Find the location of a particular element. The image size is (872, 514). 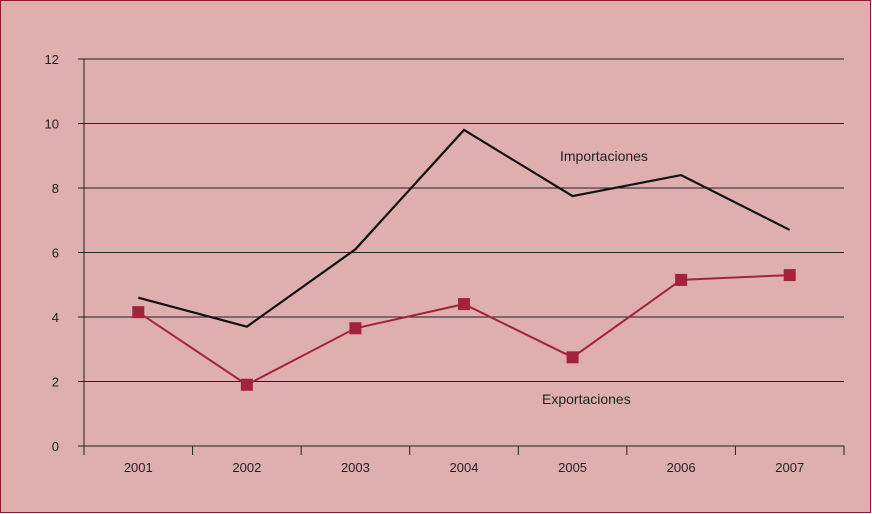

x-tick-label: 2005 is located at coordinates (572, 467).